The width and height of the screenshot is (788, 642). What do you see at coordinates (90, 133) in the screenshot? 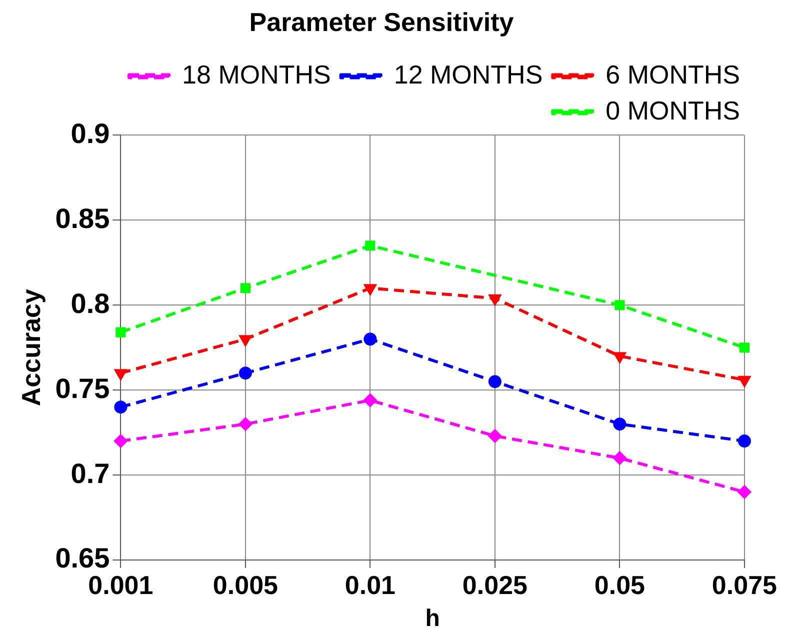
I see `y-tick-label: 0.9` at bounding box center [90, 133].